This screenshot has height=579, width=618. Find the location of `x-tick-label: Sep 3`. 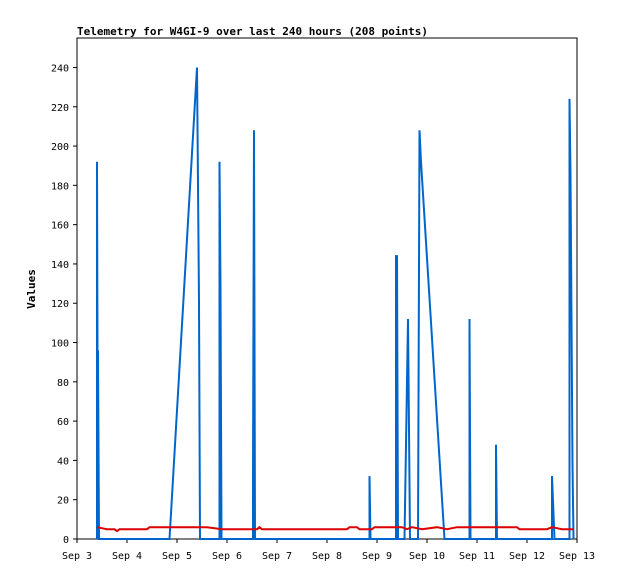

x-tick-label: Sep 3 is located at coordinates (77, 556).